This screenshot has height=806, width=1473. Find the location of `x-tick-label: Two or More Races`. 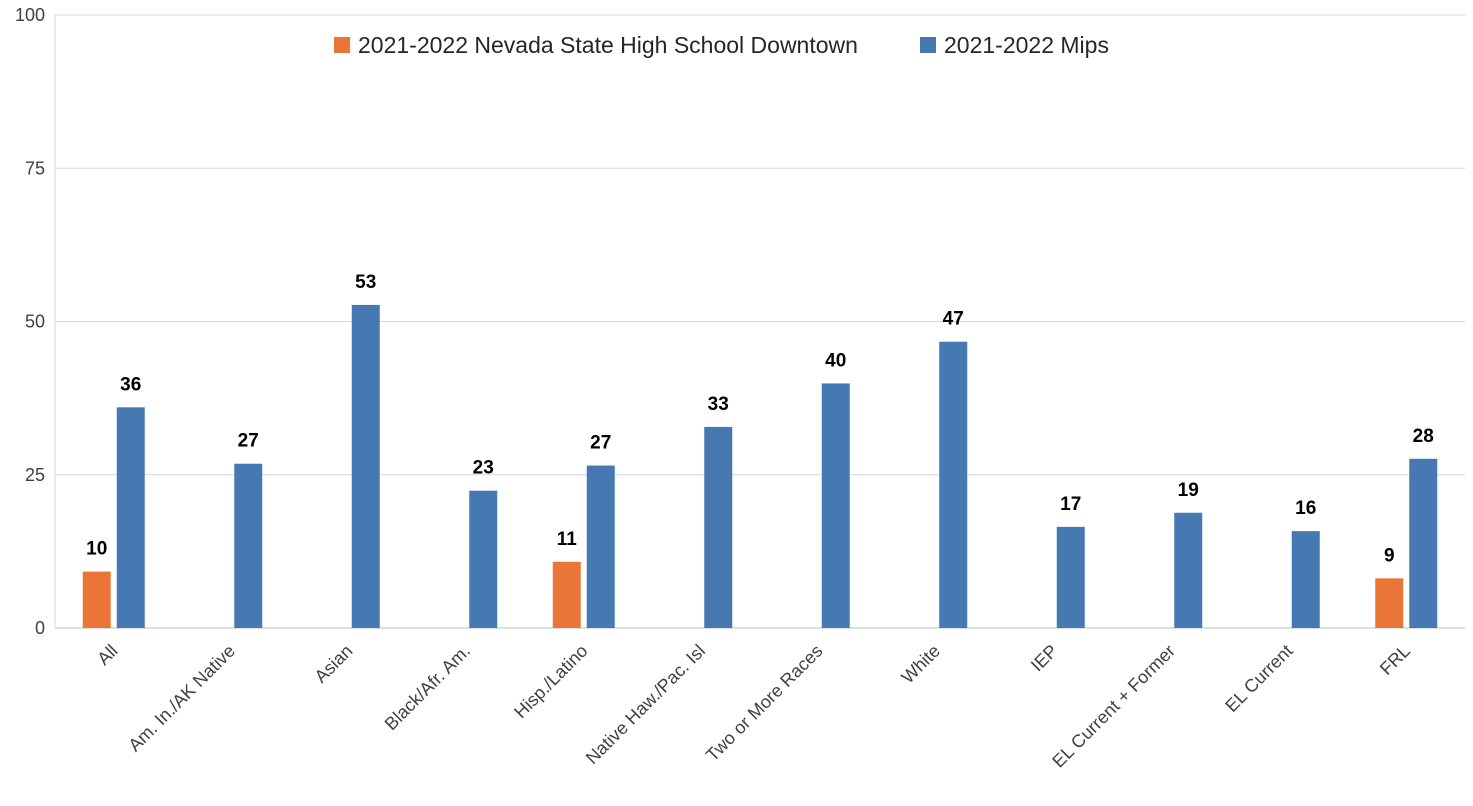

x-tick-label: Two or More Races is located at coordinates (764, 703).